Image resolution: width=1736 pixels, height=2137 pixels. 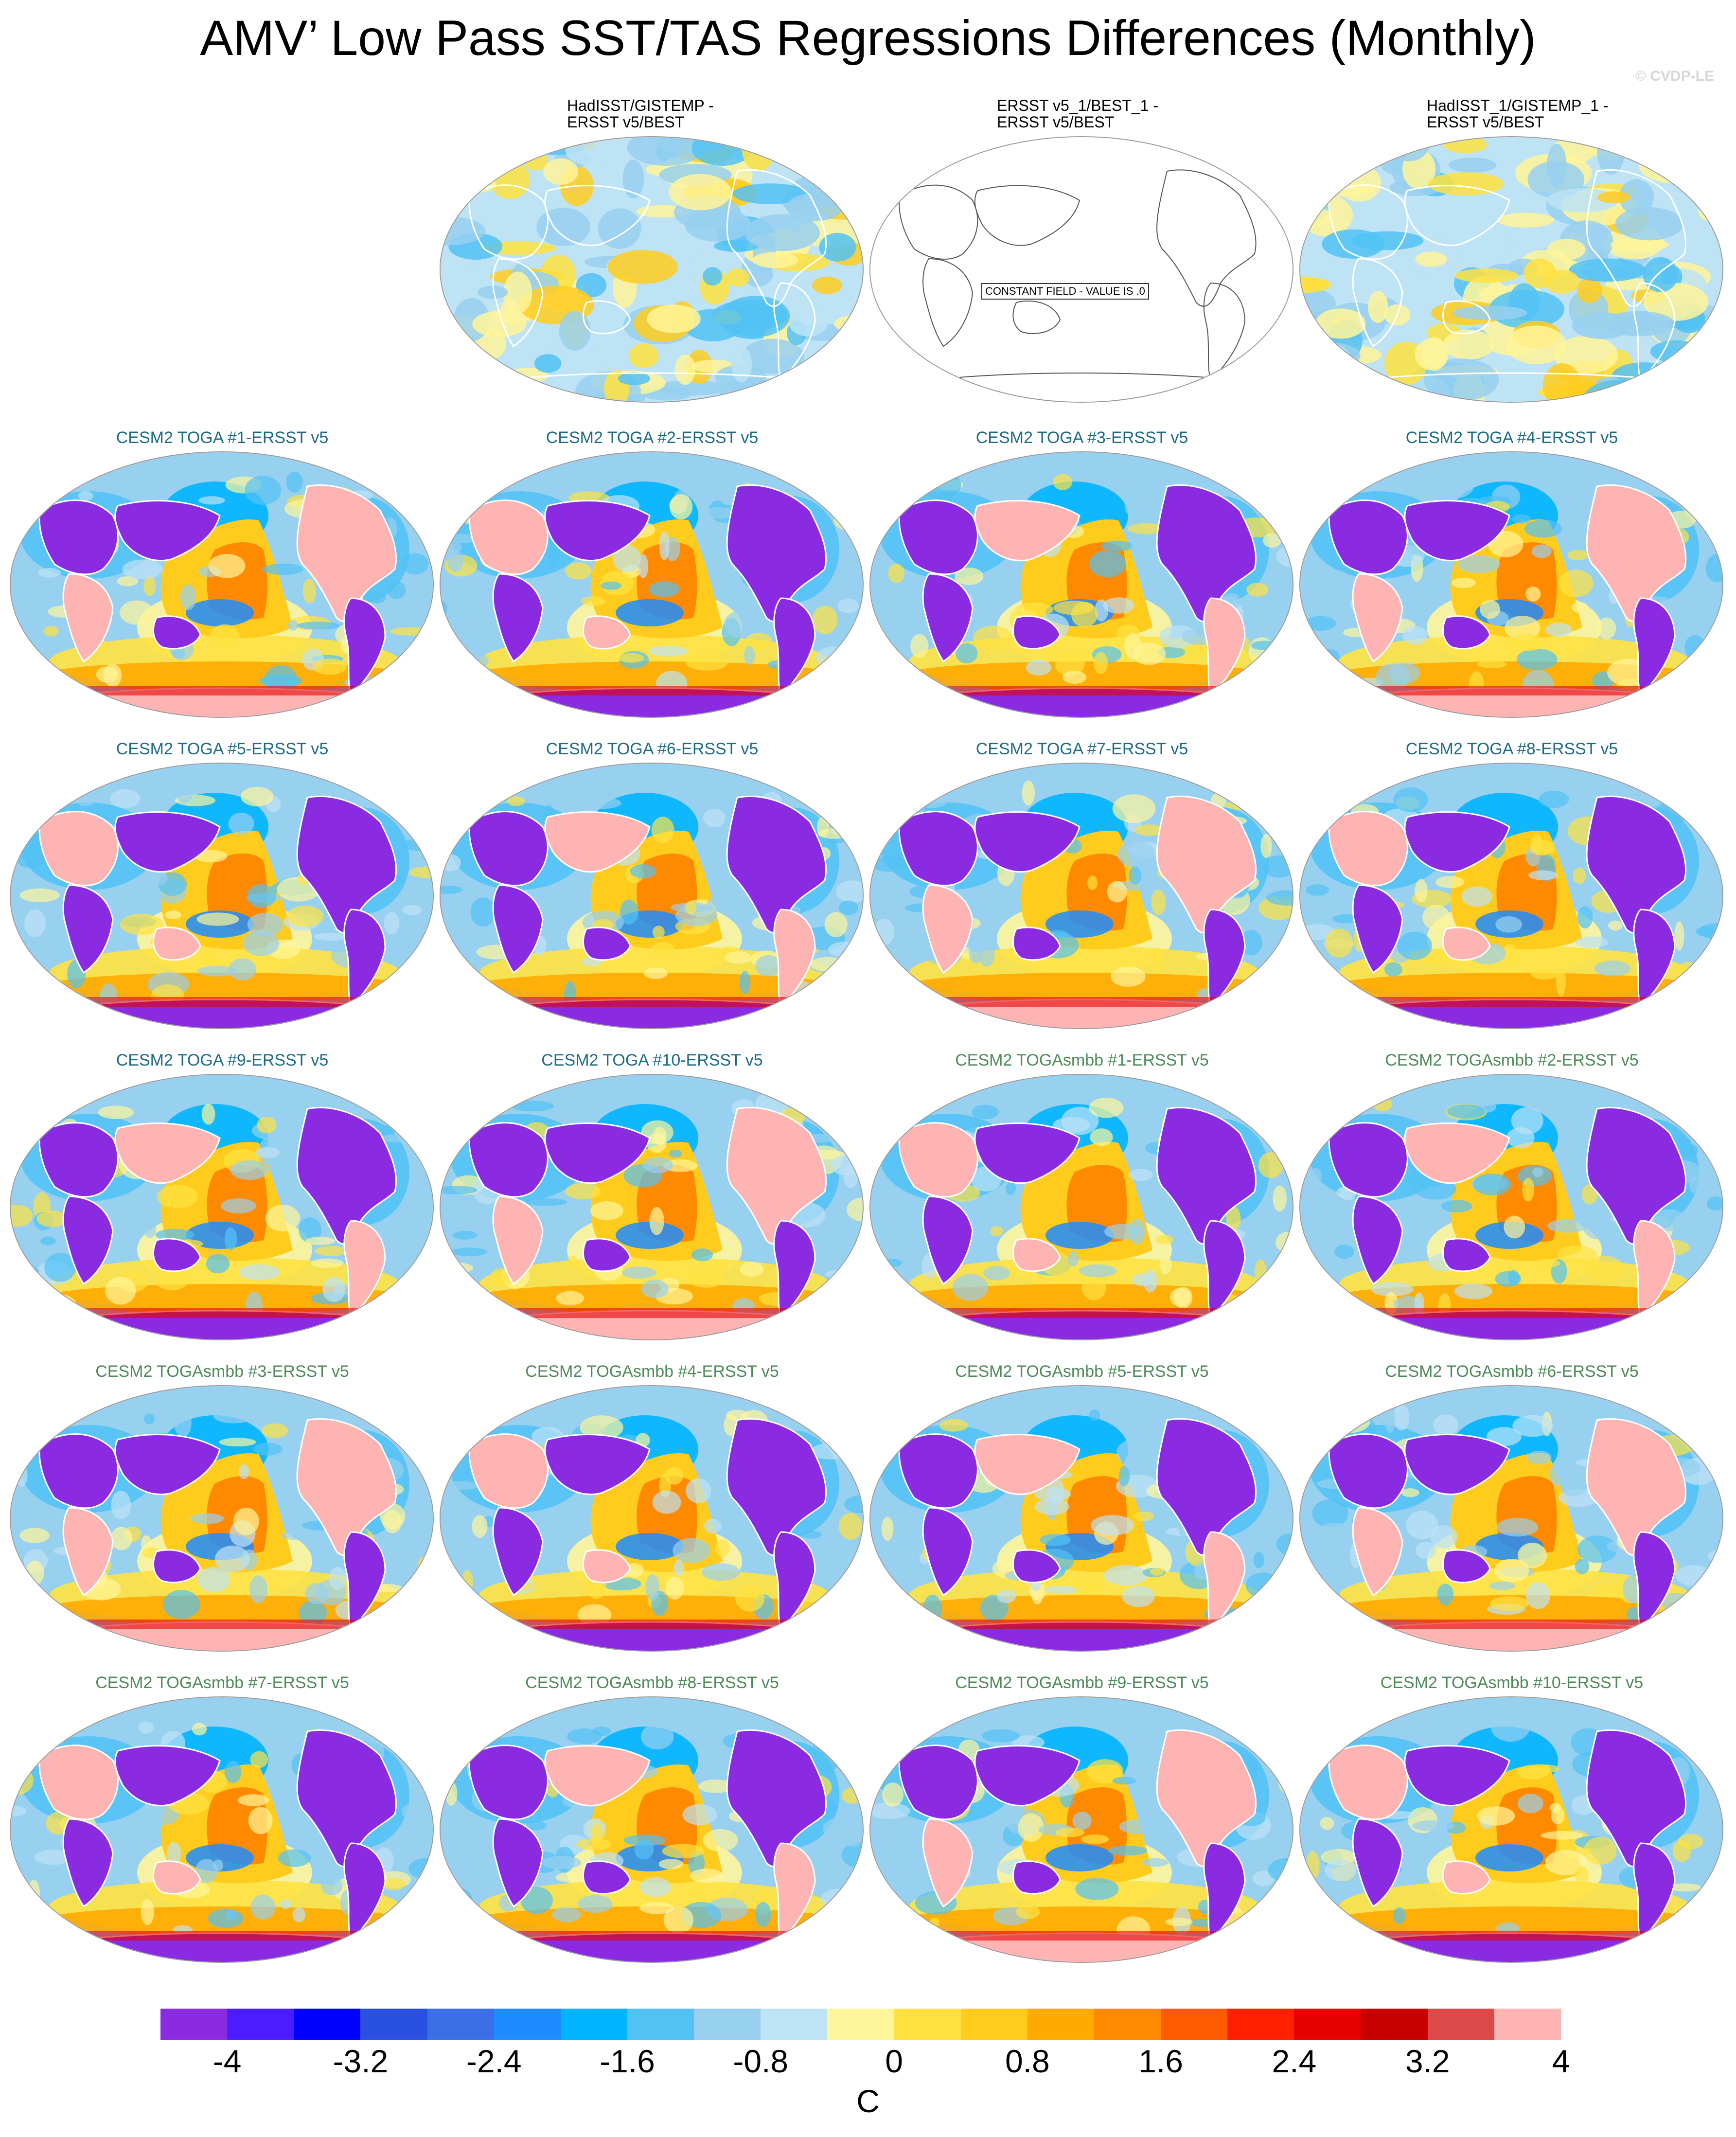 What do you see at coordinates (1081, 896) in the screenshot?
I see `world-map` at bounding box center [1081, 896].